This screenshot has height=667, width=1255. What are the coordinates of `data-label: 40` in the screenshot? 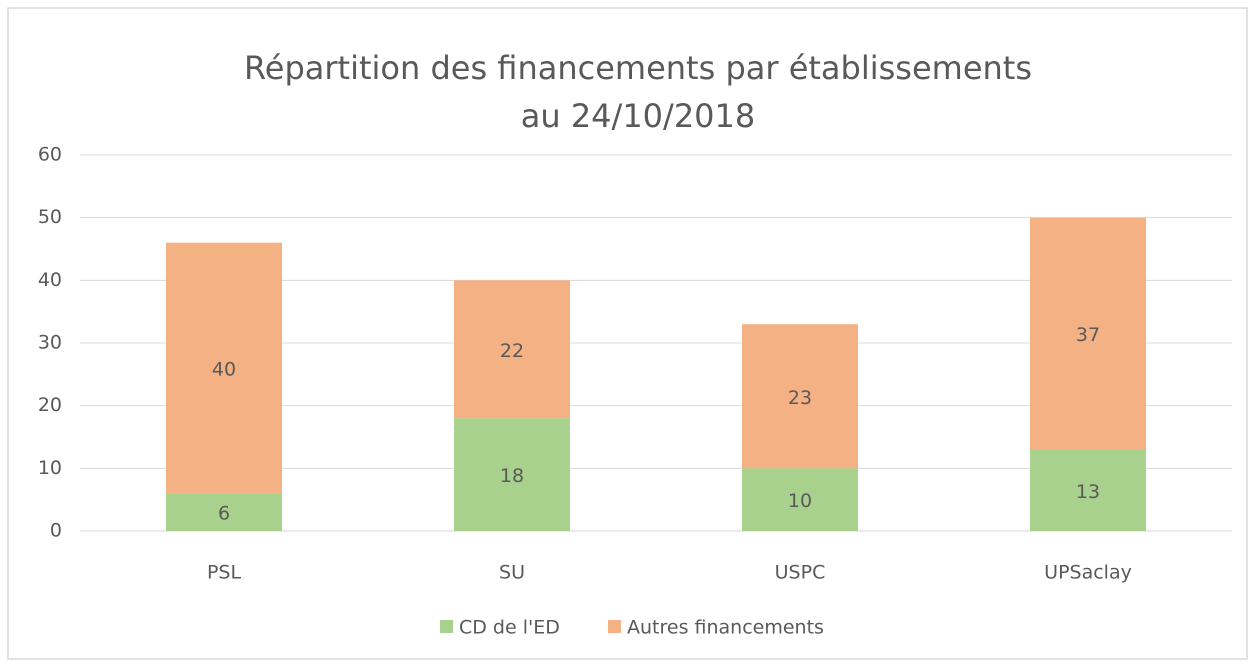 It's located at (224, 370).